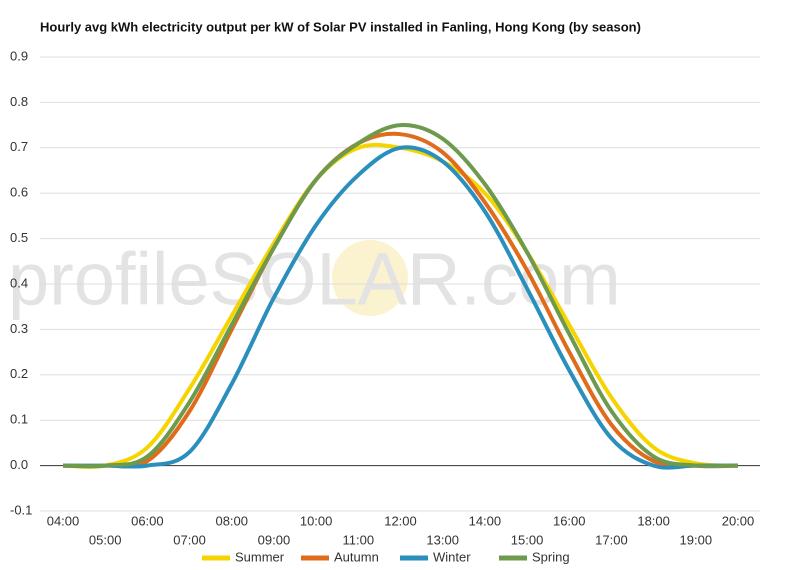  Describe the element at coordinates (356, 556) in the screenshot. I see `legend-label: Autumn` at that location.